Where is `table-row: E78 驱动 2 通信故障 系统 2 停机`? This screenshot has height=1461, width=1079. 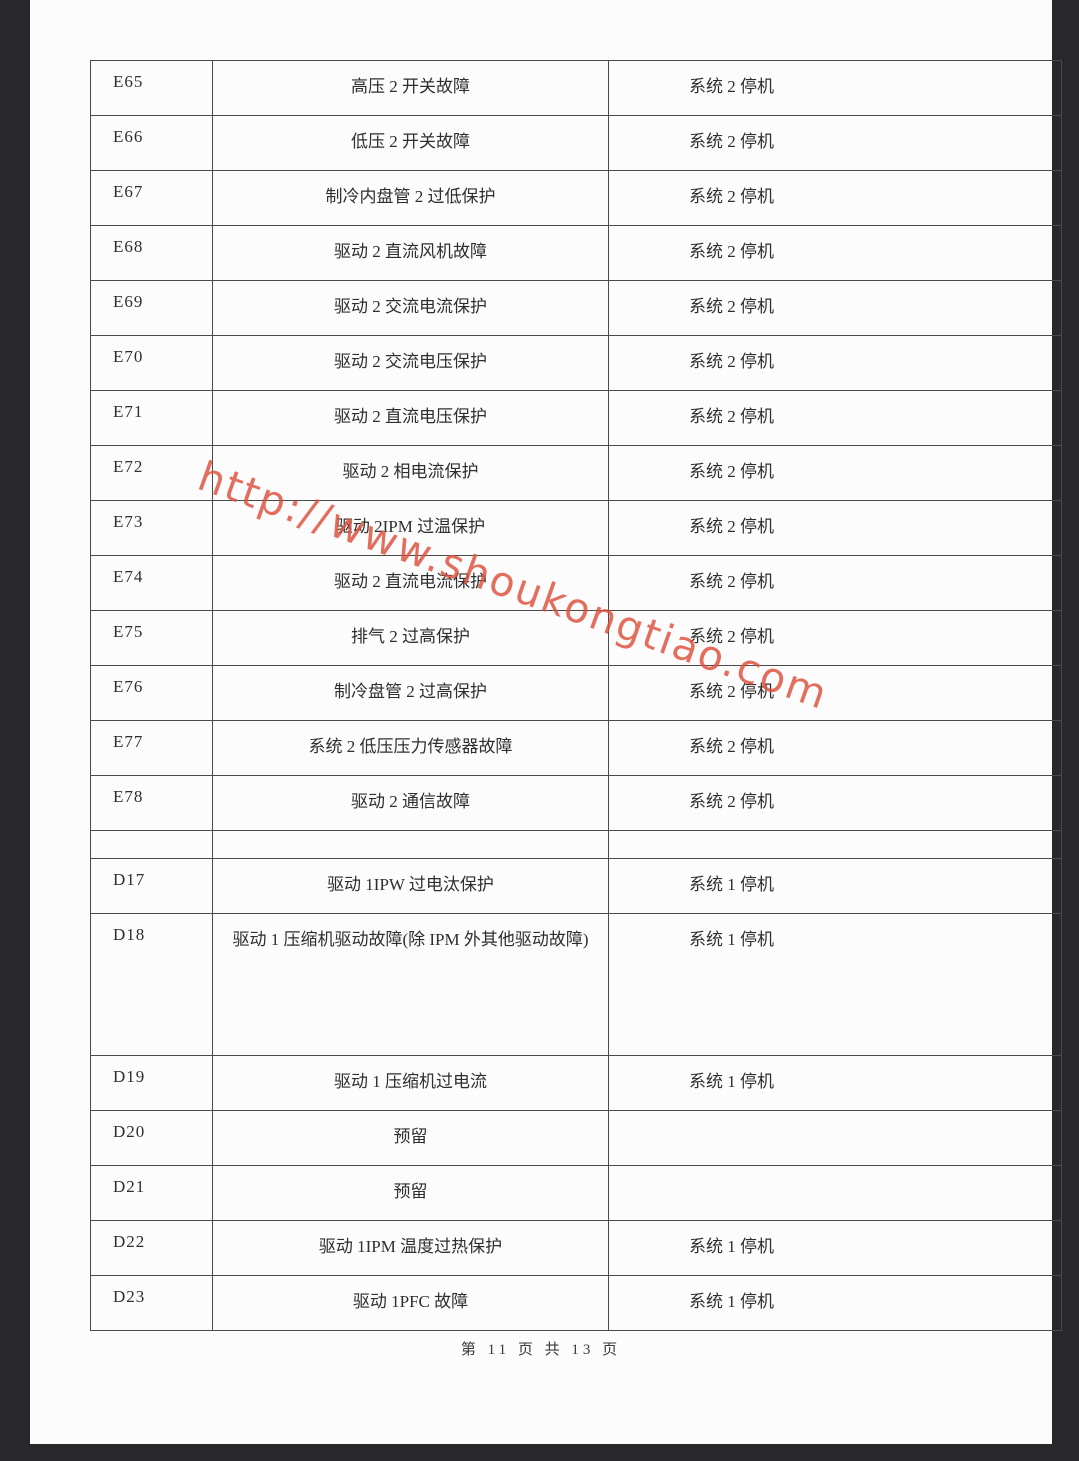
table-row: E78 驱动 2 通信故障 系统 2 停机 is located at coordinates (576, 803).